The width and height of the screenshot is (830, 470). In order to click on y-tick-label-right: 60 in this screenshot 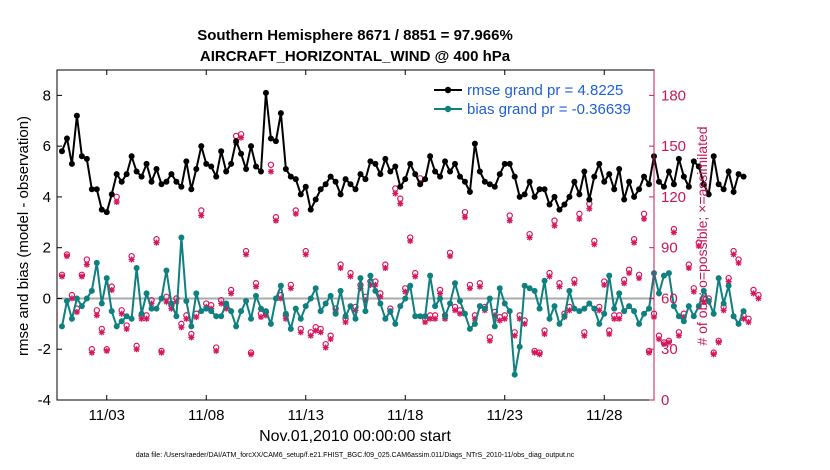, I will do `click(669, 298)`.